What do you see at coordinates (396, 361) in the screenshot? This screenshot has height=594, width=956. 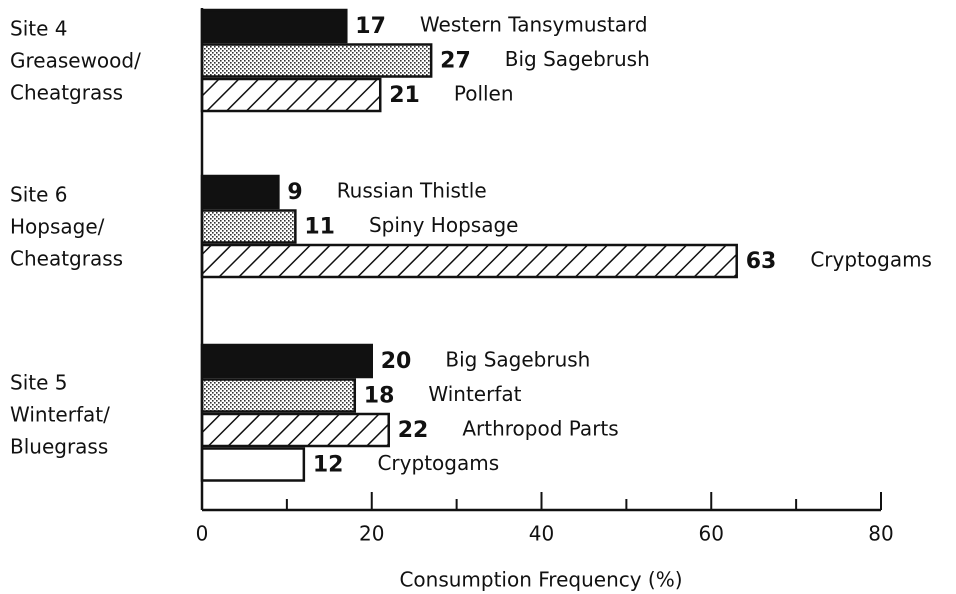 I see `value-label: 20` at bounding box center [396, 361].